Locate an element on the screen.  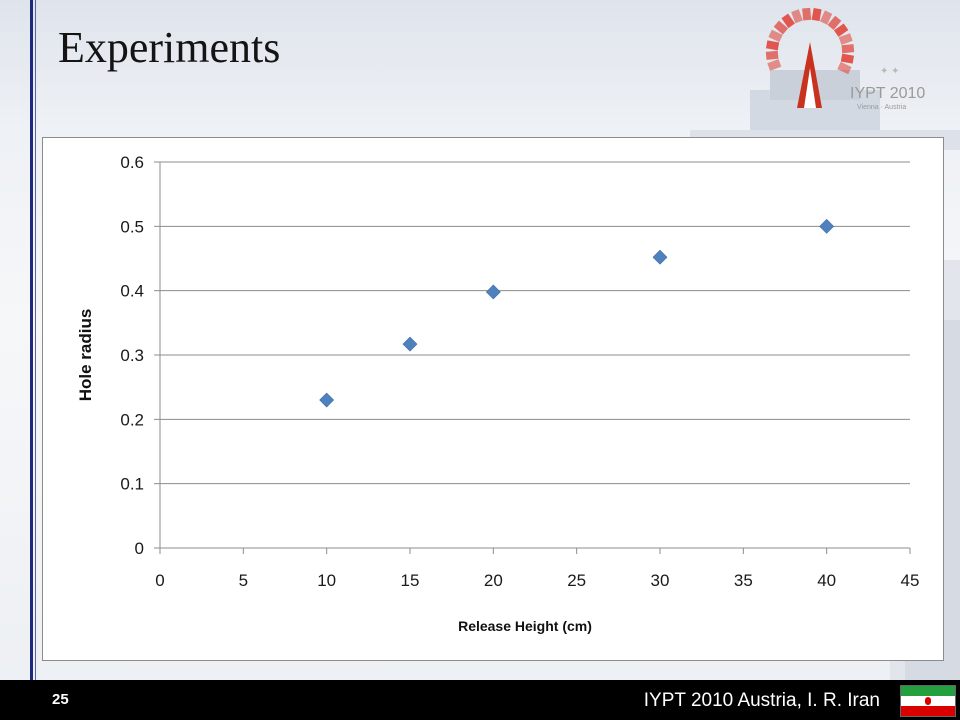
left-accent-rule is located at coordinates (31, 340).